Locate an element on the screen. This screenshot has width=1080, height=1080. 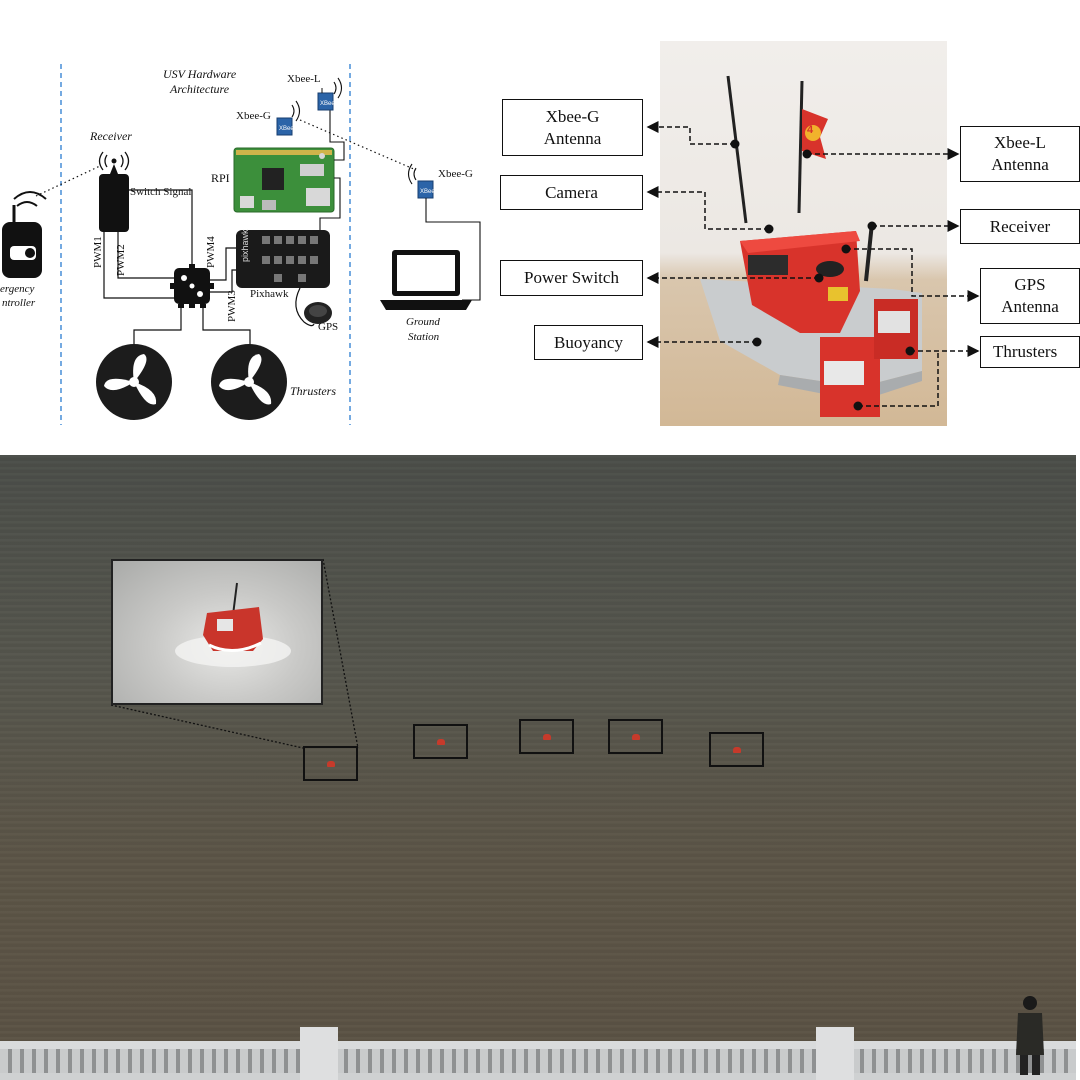
callout-xbee-g-antenna-line2: Antenna is located at coordinates (572, 138).